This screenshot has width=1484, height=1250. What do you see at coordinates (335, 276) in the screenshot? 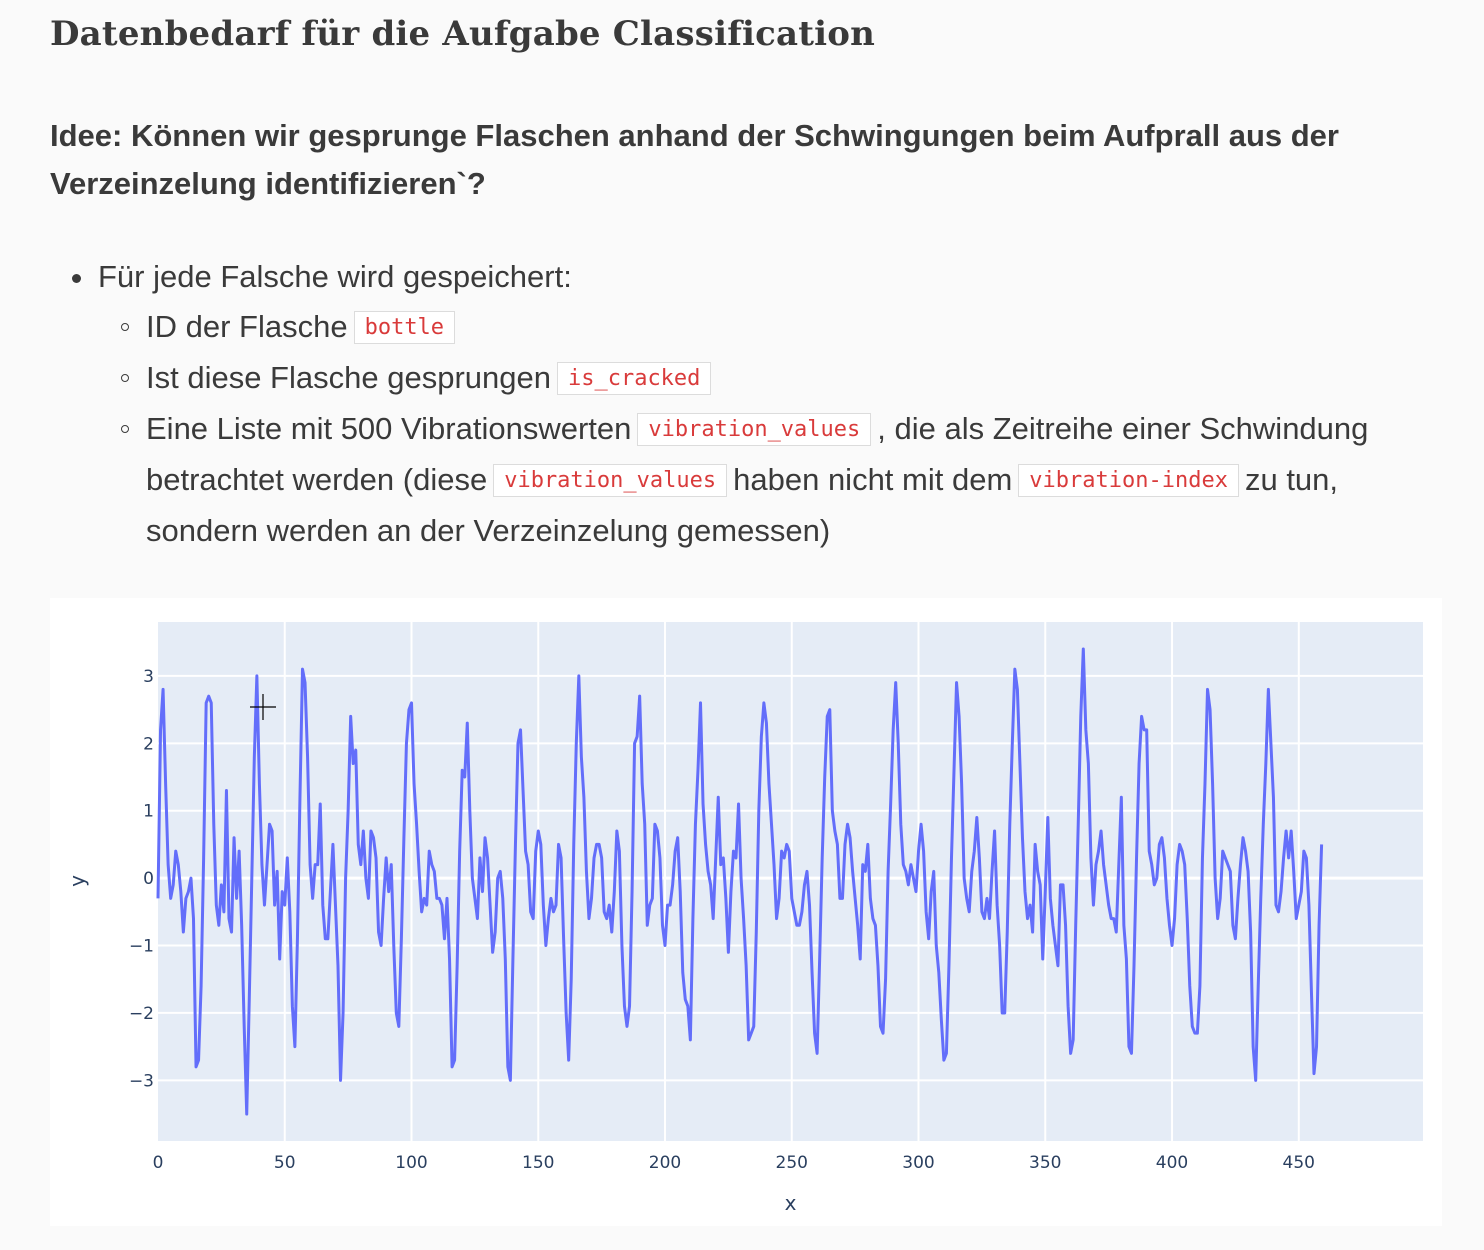
I see `list-item-label: Für jede Falsche wird gespeichert:` at bounding box center [335, 276].